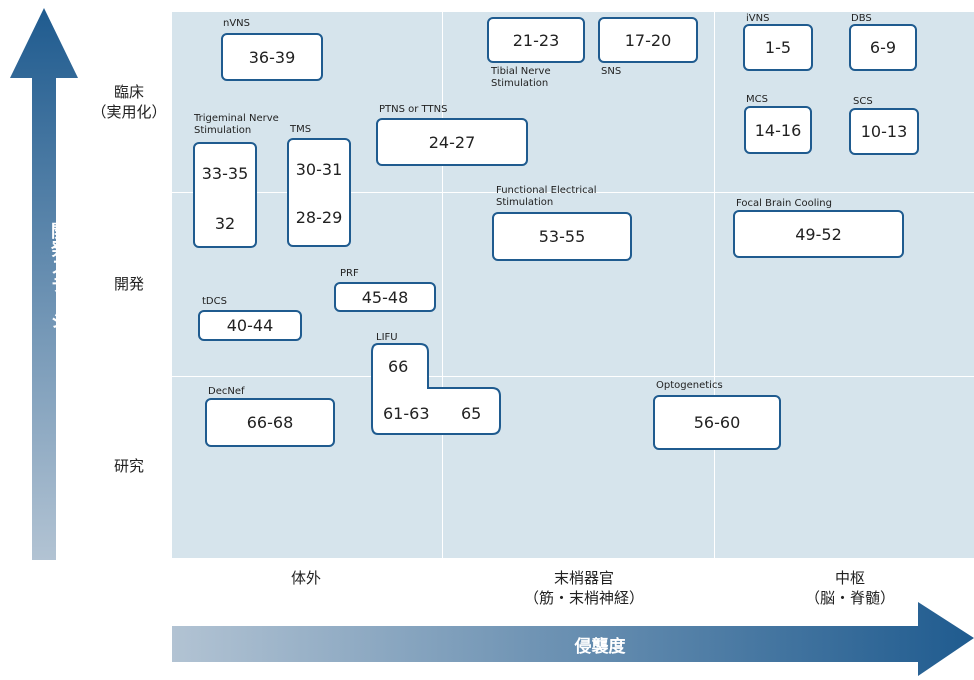 The image size is (974, 680). Describe the element at coordinates (236, 124) in the screenshot. I see `caption-trigeminal-nerve-stimulation: Trigeminal Nerve Stimulation` at that location.